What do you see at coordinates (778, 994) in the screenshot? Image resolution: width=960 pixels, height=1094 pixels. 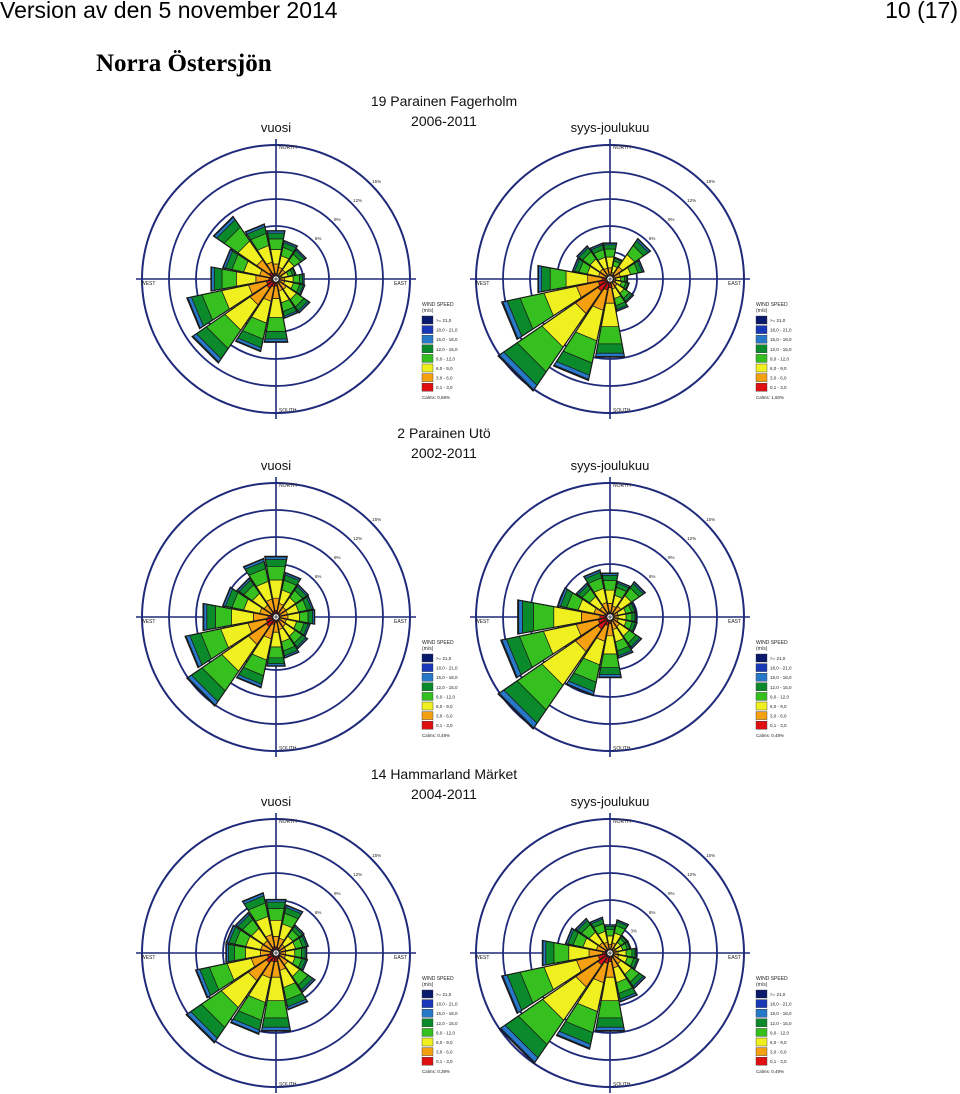 I see `legend-label: >= 21,0` at bounding box center [778, 994].